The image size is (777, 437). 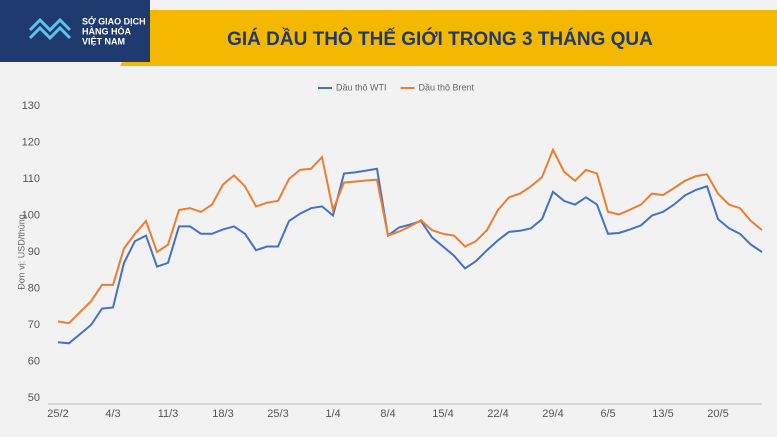 What do you see at coordinates (34, 361) in the screenshot?
I see `y-tick-label: 60` at bounding box center [34, 361].